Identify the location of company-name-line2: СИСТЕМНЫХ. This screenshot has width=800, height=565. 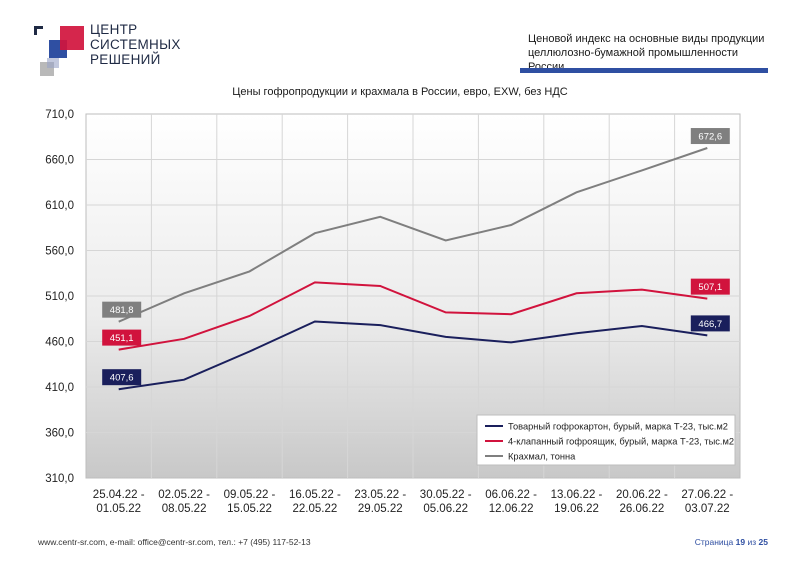
(135, 44).